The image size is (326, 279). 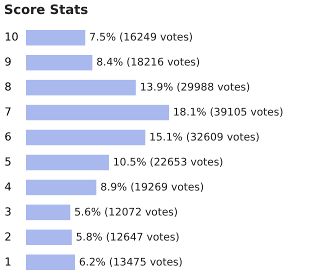 I want to click on y-tick-label: 2, so click(x=8, y=237).